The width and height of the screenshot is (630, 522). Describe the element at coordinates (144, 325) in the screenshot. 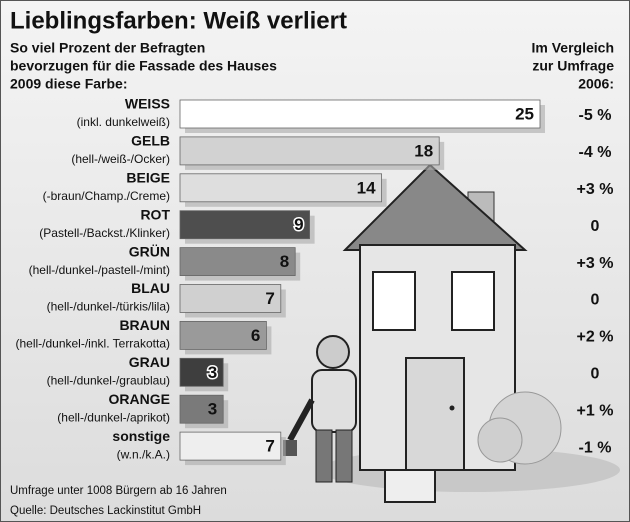

I see `category-label: BRAUN` at that location.